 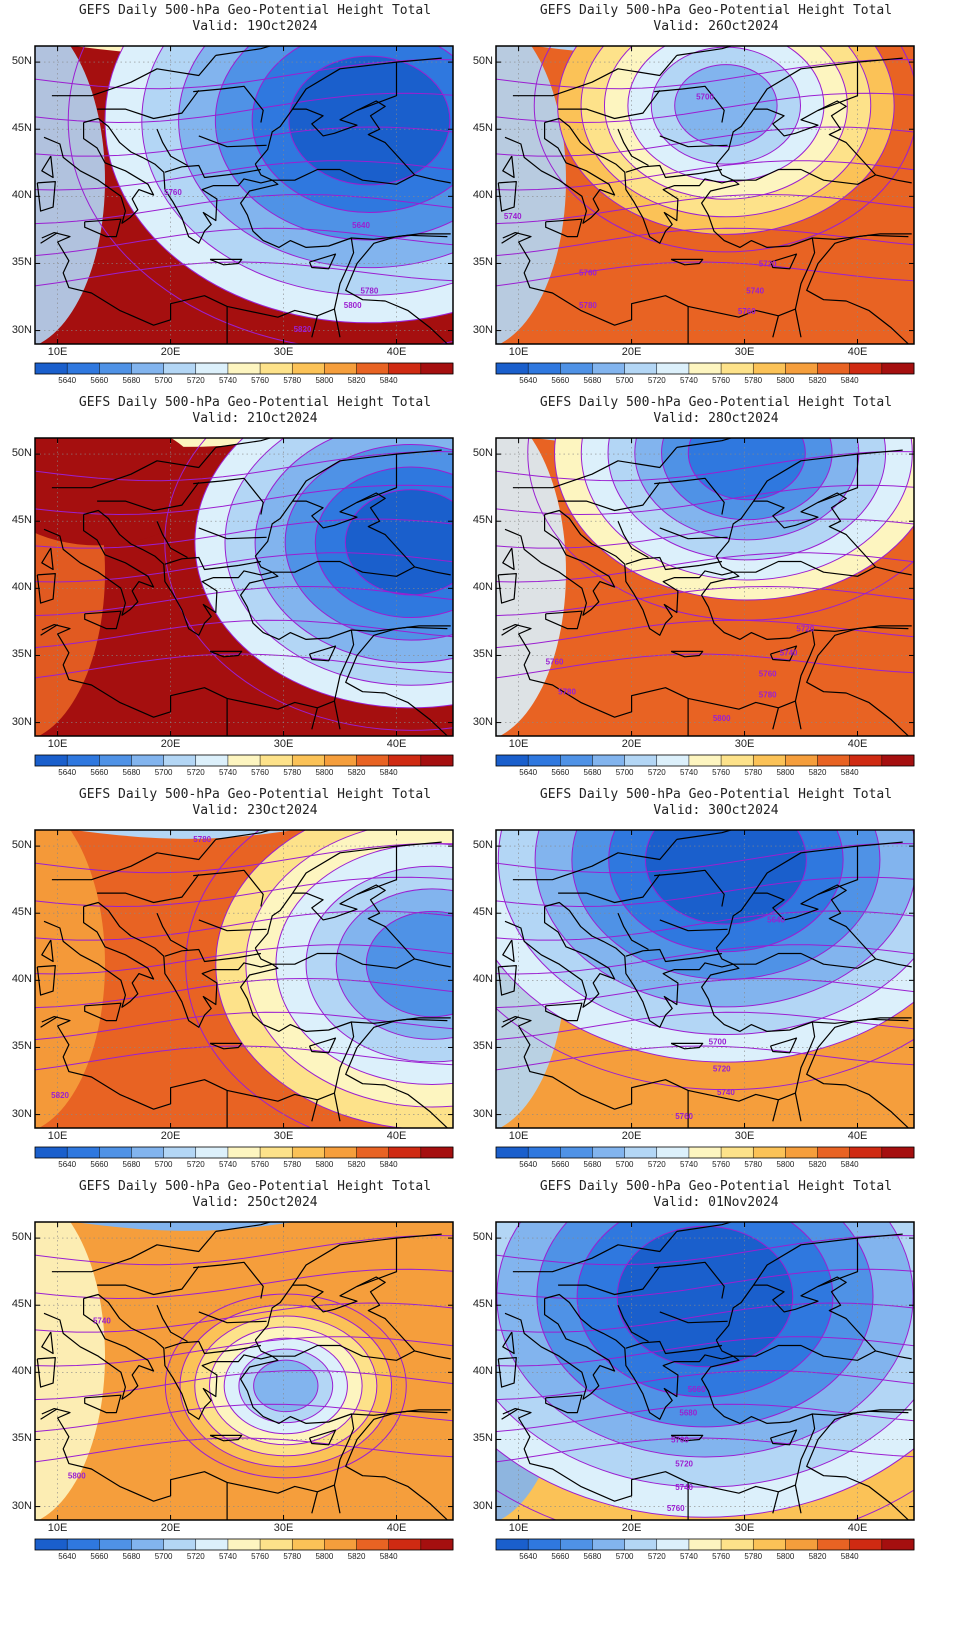 I want to click on contour-label: 5740, so click(x=755, y=290).